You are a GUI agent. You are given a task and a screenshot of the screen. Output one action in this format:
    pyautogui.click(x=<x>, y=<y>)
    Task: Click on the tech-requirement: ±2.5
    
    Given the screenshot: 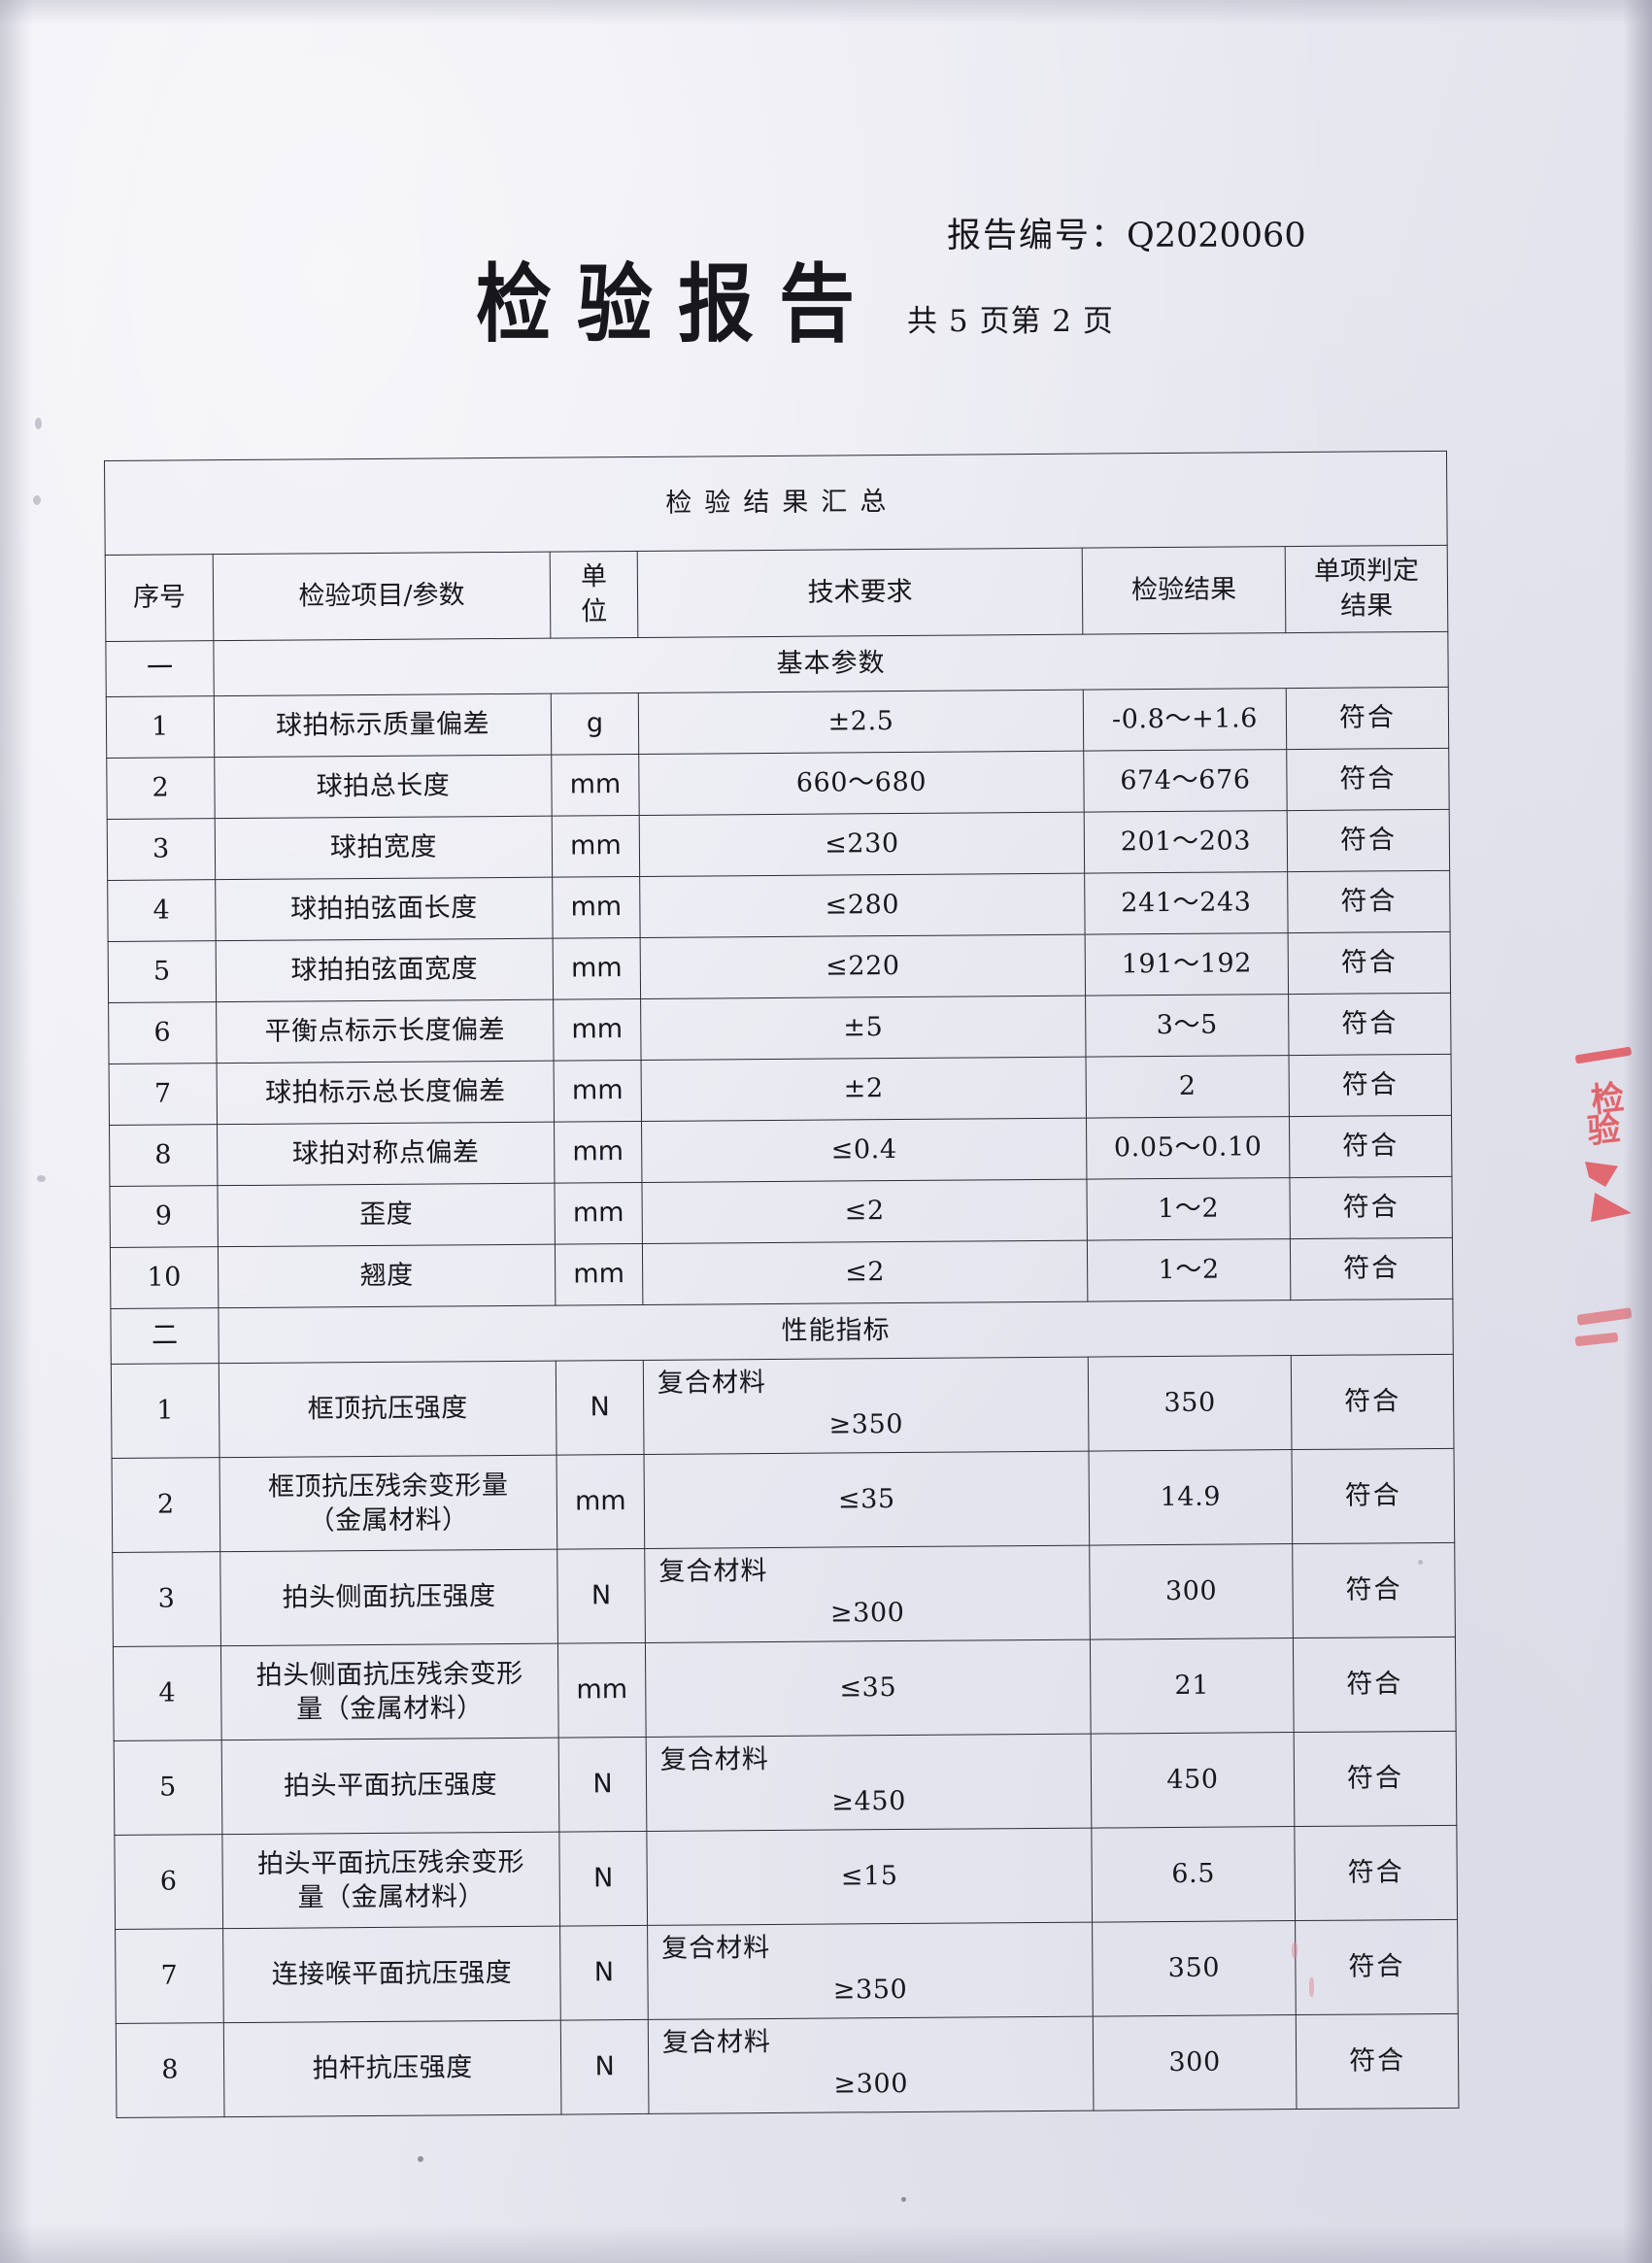 What is the action you would take?
    pyautogui.click(x=861, y=723)
    